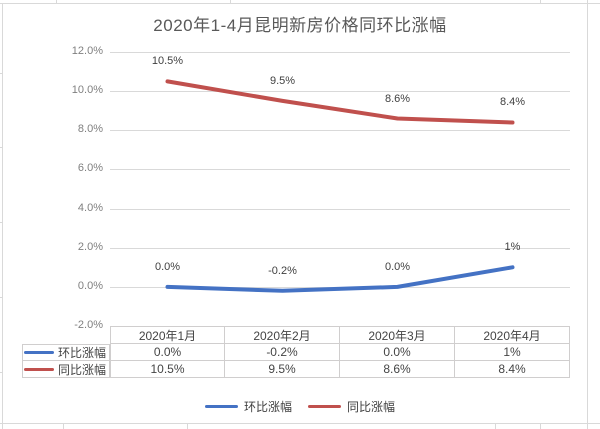 This screenshot has width=600, height=429. What do you see at coordinates (512, 247) in the screenshot?
I see `data-label: 1%` at bounding box center [512, 247].